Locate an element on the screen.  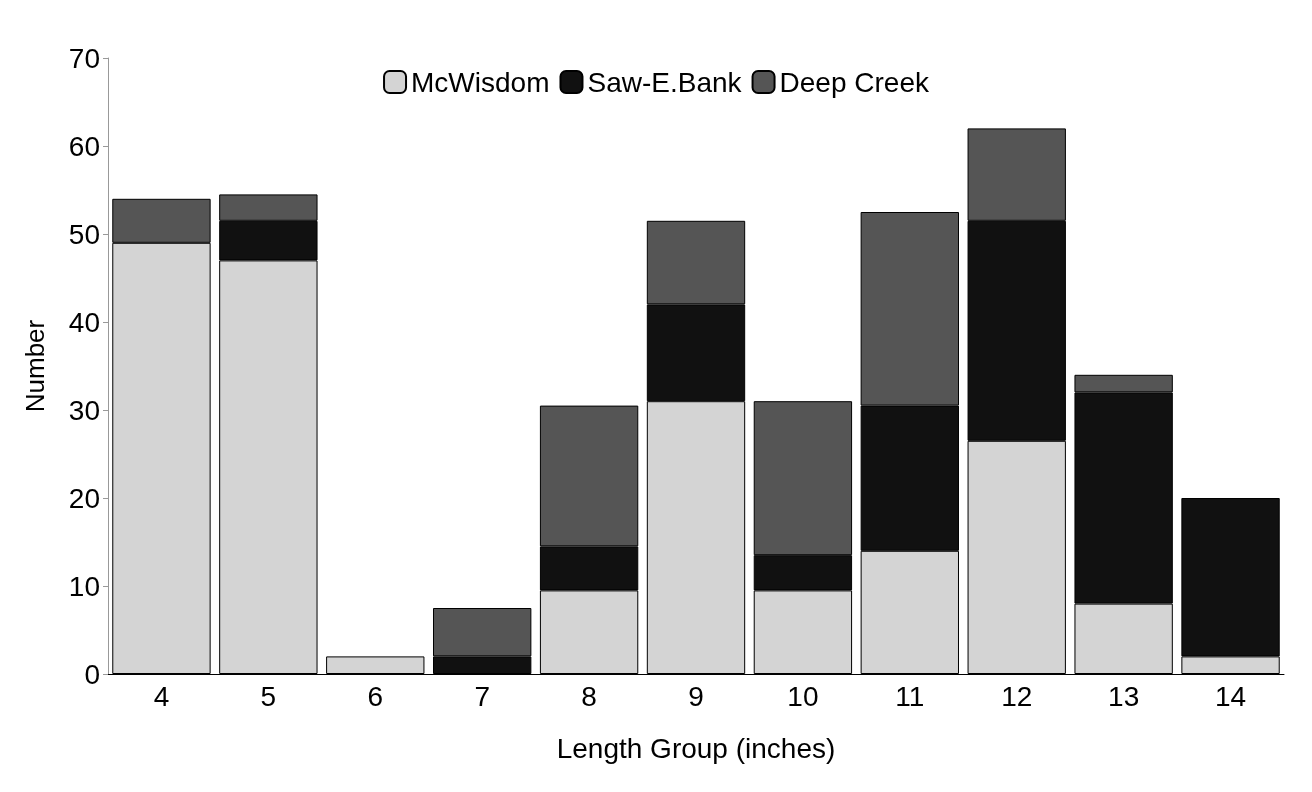
y-tick-label: 0 is located at coordinates (92, 674).